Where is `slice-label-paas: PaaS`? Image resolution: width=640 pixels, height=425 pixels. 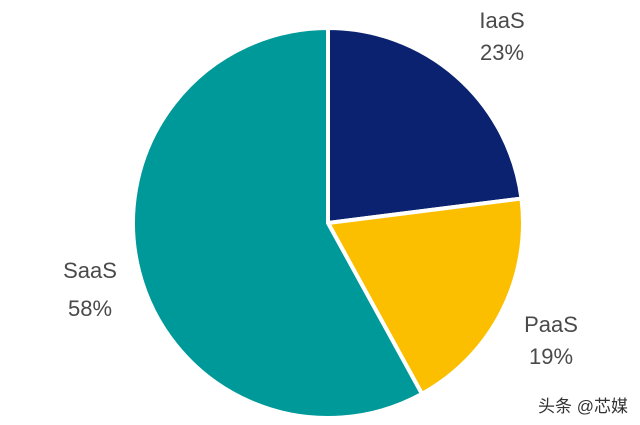
slice-label-paas: PaaS is located at coordinates (551, 324).